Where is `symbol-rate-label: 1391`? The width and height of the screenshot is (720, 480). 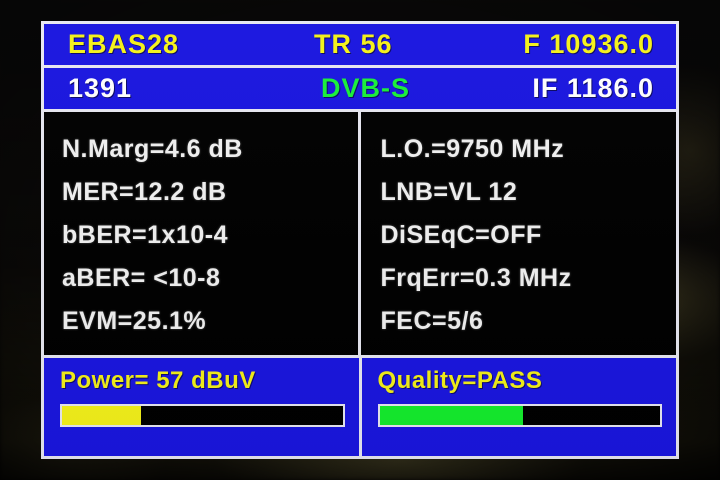
symbol-rate-label: 1391 is located at coordinates (100, 88).